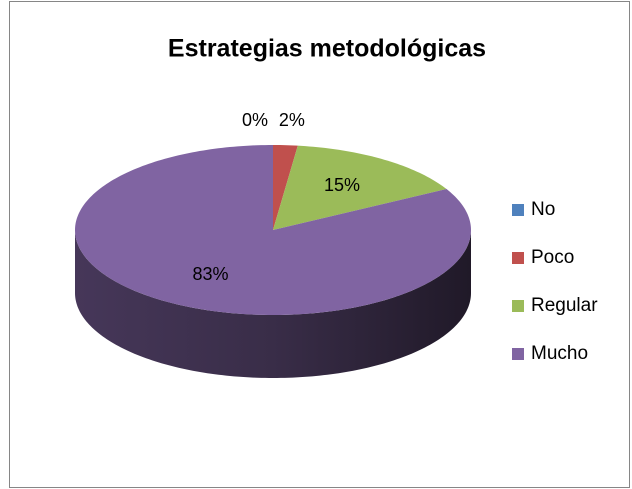 The image size is (632, 489). I want to click on chart-title: Estrategias metodológicas, so click(327, 49).